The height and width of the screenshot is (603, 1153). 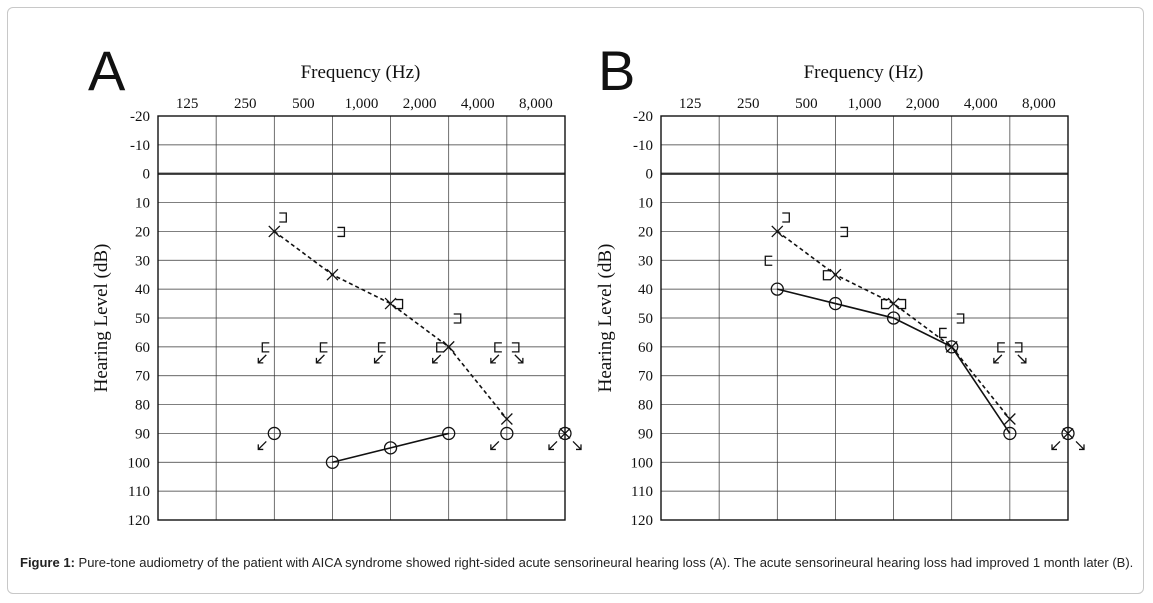 What do you see at coordinates (47, 562) in the screenshot?
I see `caption-label: Figure 1:` at bounding box center [47, 562].